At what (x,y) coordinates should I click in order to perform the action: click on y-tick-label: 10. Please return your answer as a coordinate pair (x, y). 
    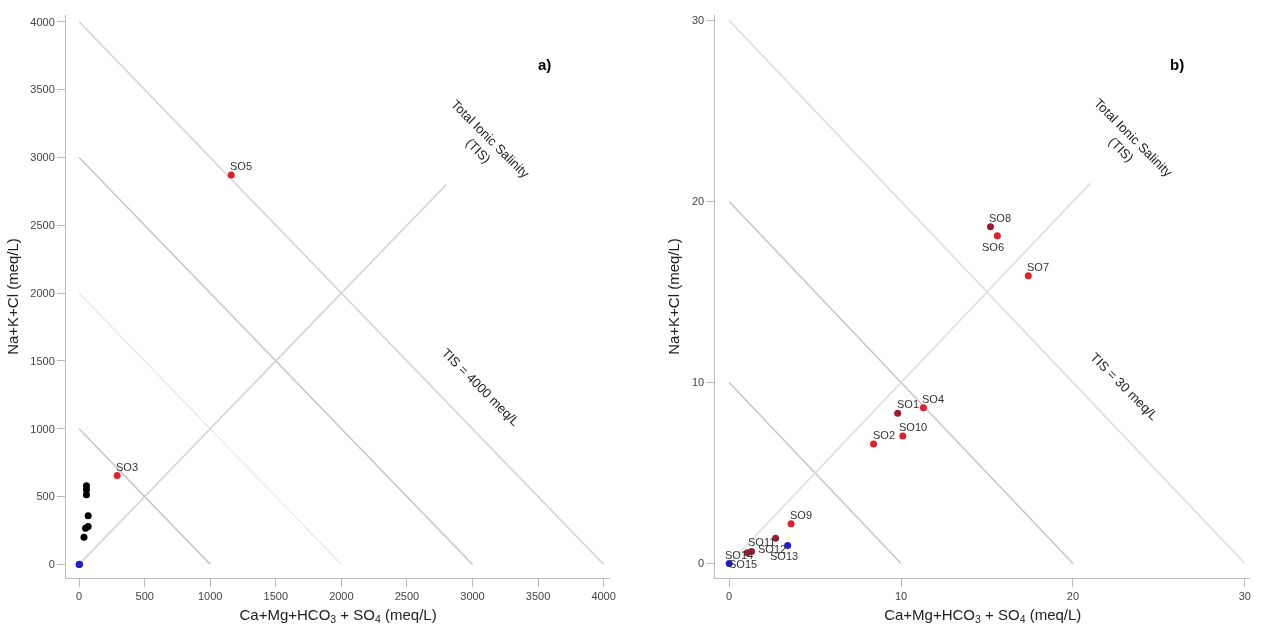
    Looking at the image, I should click on (698, 382).